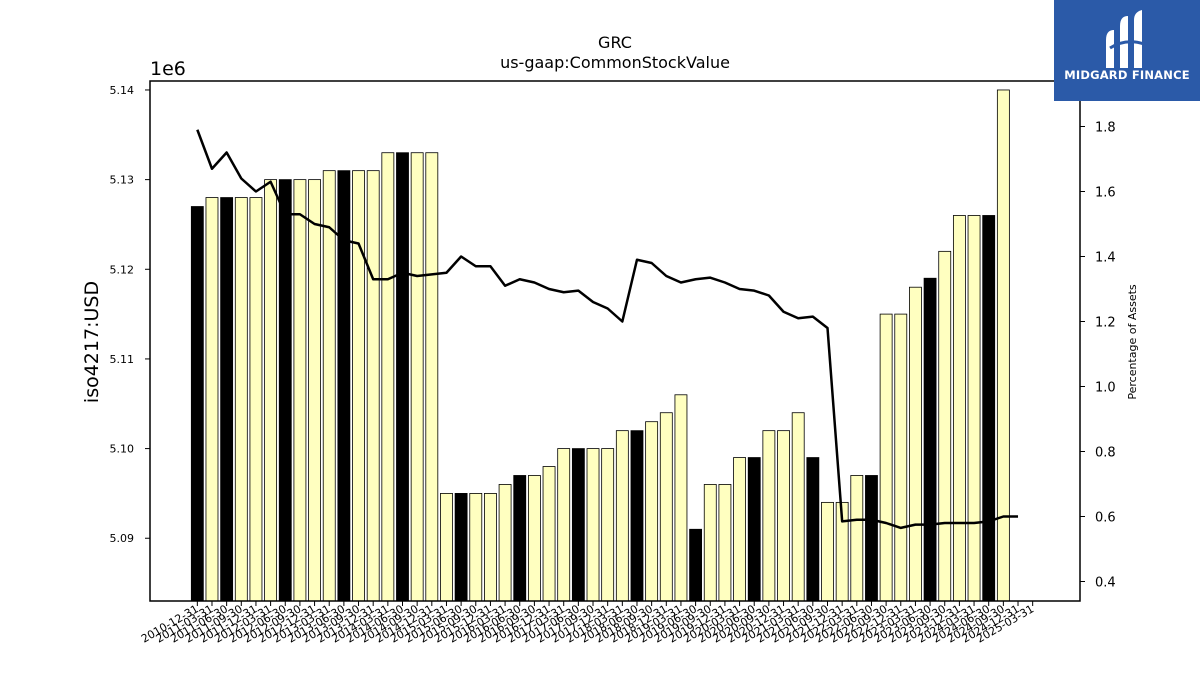  Describe the element at coordinates (122, 90) in the screenshot. I see `y-tick-label: 5.14` at that location.